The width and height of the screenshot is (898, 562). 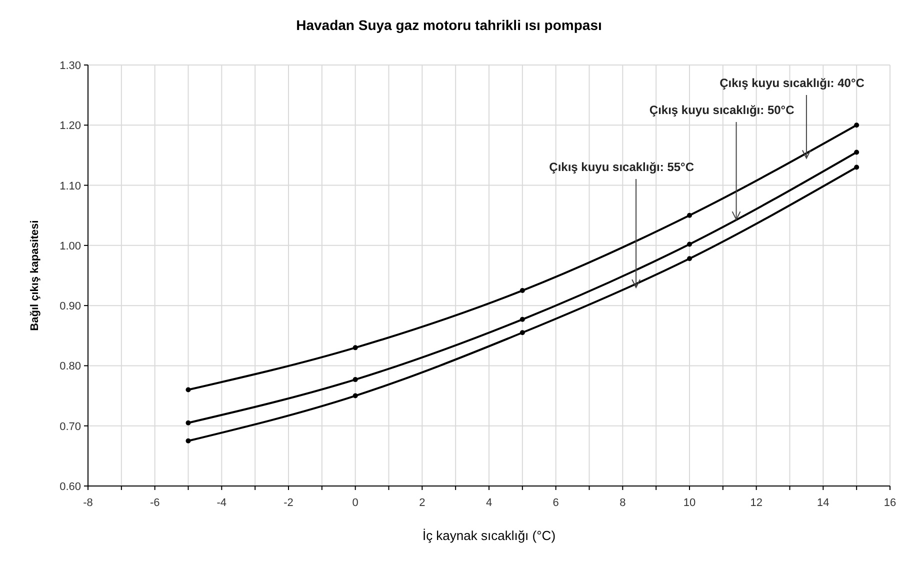 I want to click on x-tick-label: 12, so click(x=756, y=503).